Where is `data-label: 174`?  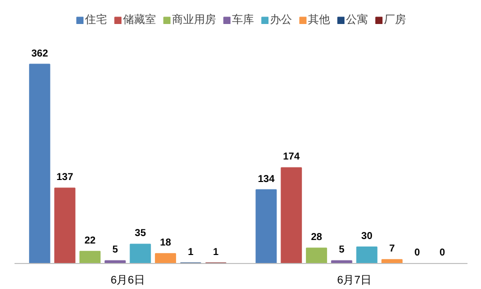 data-label: 174 is located at coordinates (291, 157).